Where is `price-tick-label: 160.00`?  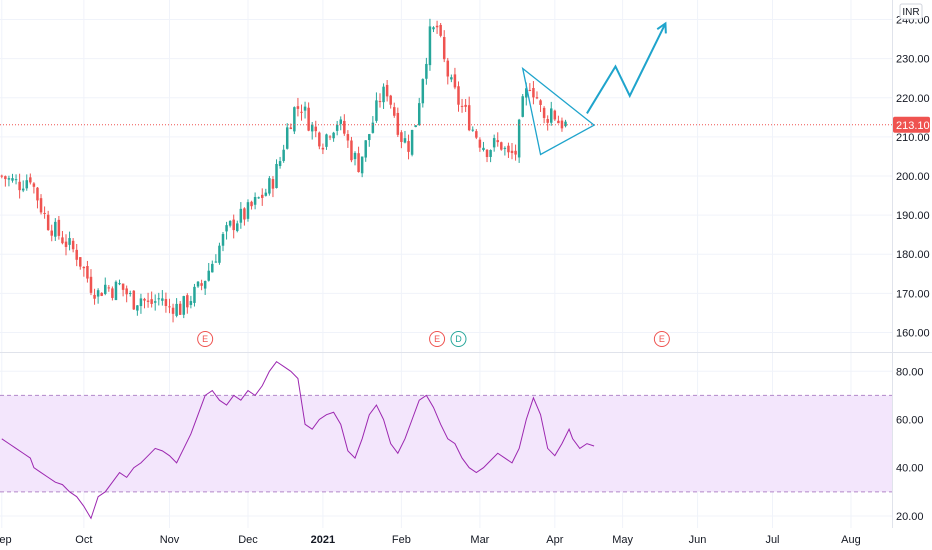 price-tick-label: 160.00 is located at coordinates (913, 333).